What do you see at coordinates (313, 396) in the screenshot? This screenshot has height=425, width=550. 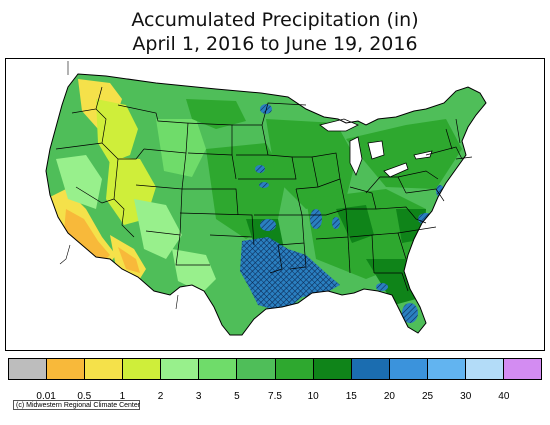 I see `legend-tick-label: 10` at bounding box center [313, 396].